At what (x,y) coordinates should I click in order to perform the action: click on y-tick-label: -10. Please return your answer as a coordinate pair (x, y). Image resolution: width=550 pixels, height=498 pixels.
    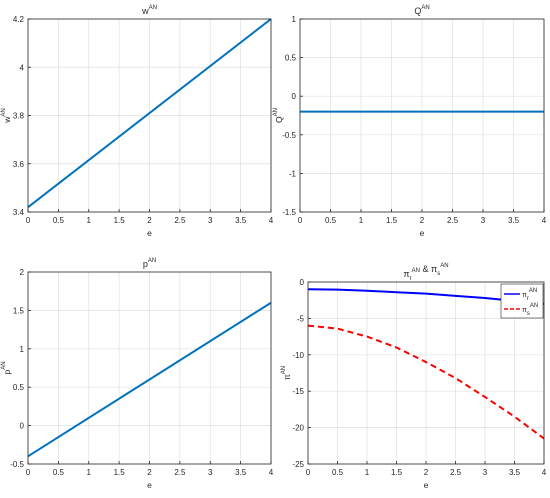
    Looking at the image, I should click on (298, 355).